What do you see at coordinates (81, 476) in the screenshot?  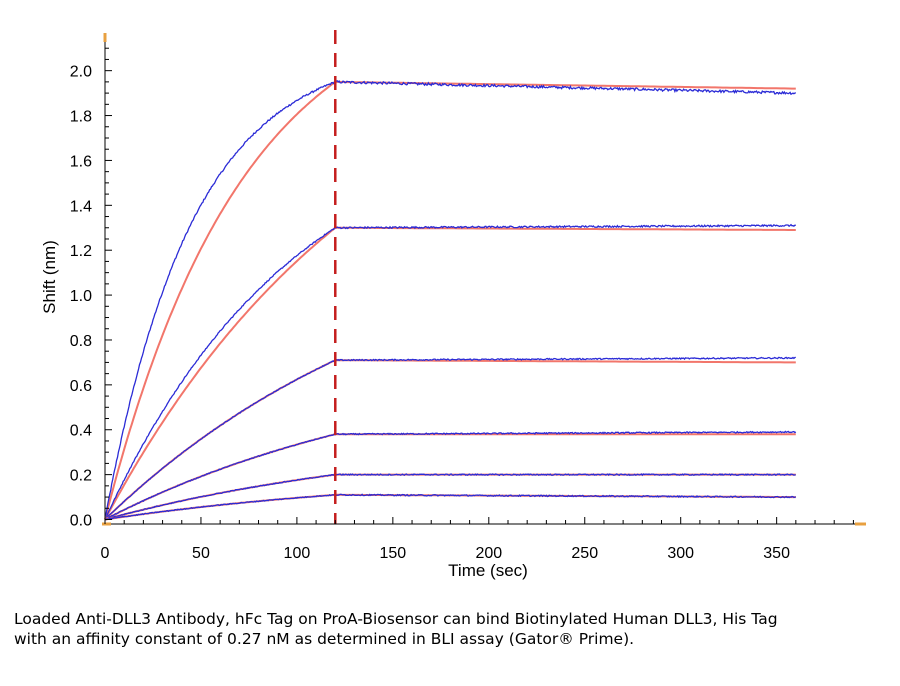 I see `y-tick-label: 0.2` at bounding box center [81, 476].